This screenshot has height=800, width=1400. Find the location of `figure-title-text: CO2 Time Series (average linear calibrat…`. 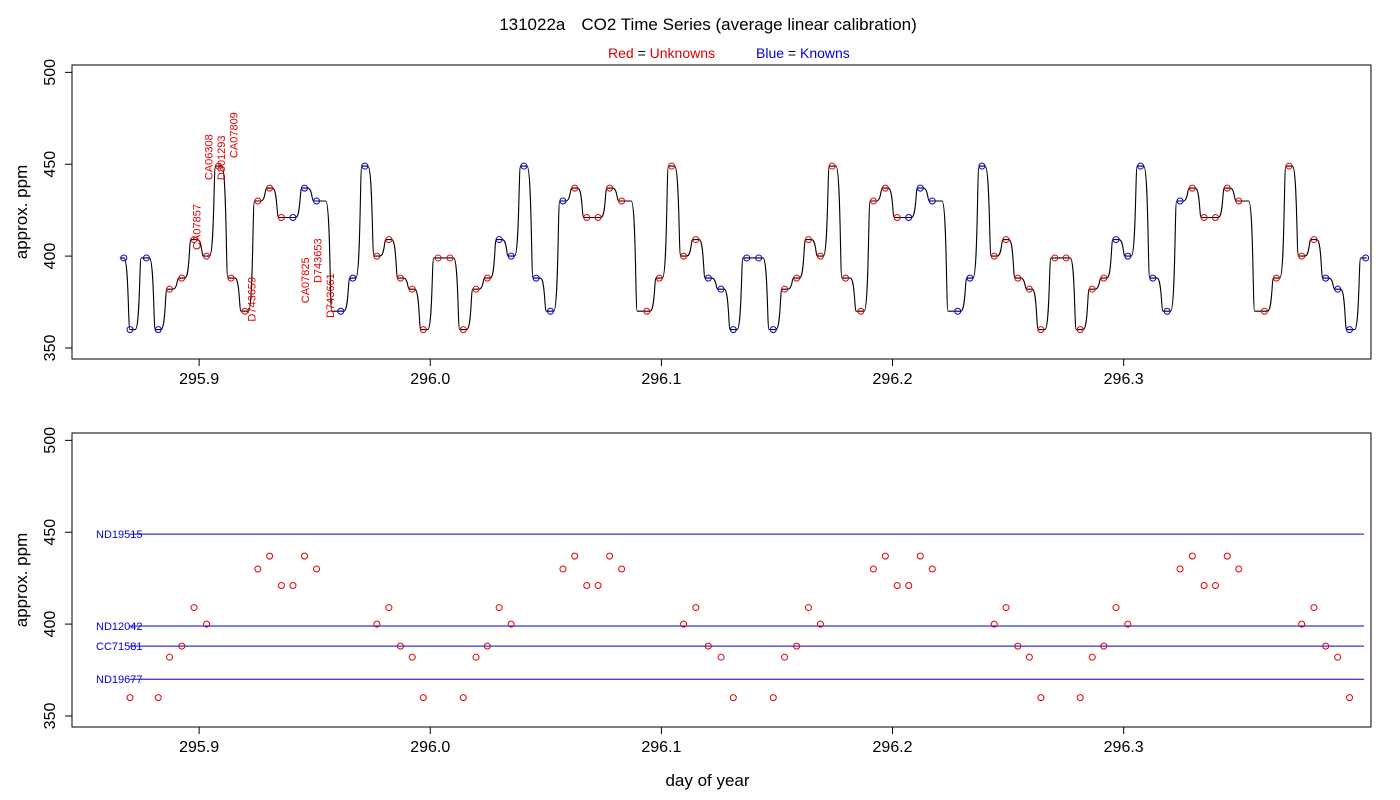

figure-title-text: CO2 Time Series (average linear calibrat… is located at coordinates (748, 24).